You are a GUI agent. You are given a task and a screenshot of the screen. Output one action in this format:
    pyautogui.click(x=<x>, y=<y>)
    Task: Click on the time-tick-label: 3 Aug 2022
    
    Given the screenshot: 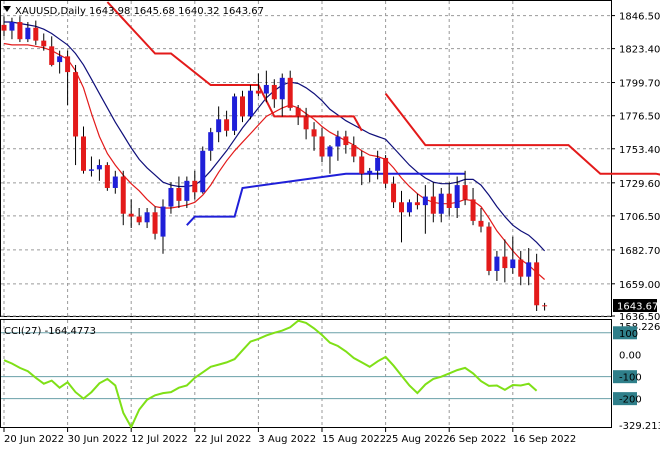 What is the action you would take?
    pyautogui.click(x=287, y=439)
    